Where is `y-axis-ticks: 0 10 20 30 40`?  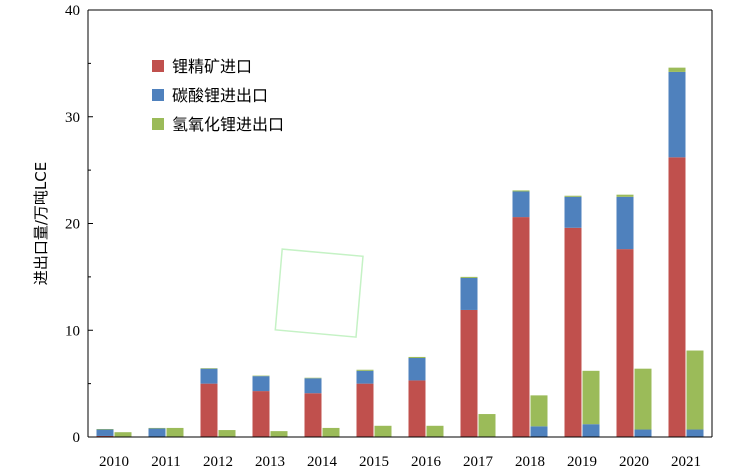 y-axis-ticks: 0 10 20 30 40 is located at coordinates (79, 224).